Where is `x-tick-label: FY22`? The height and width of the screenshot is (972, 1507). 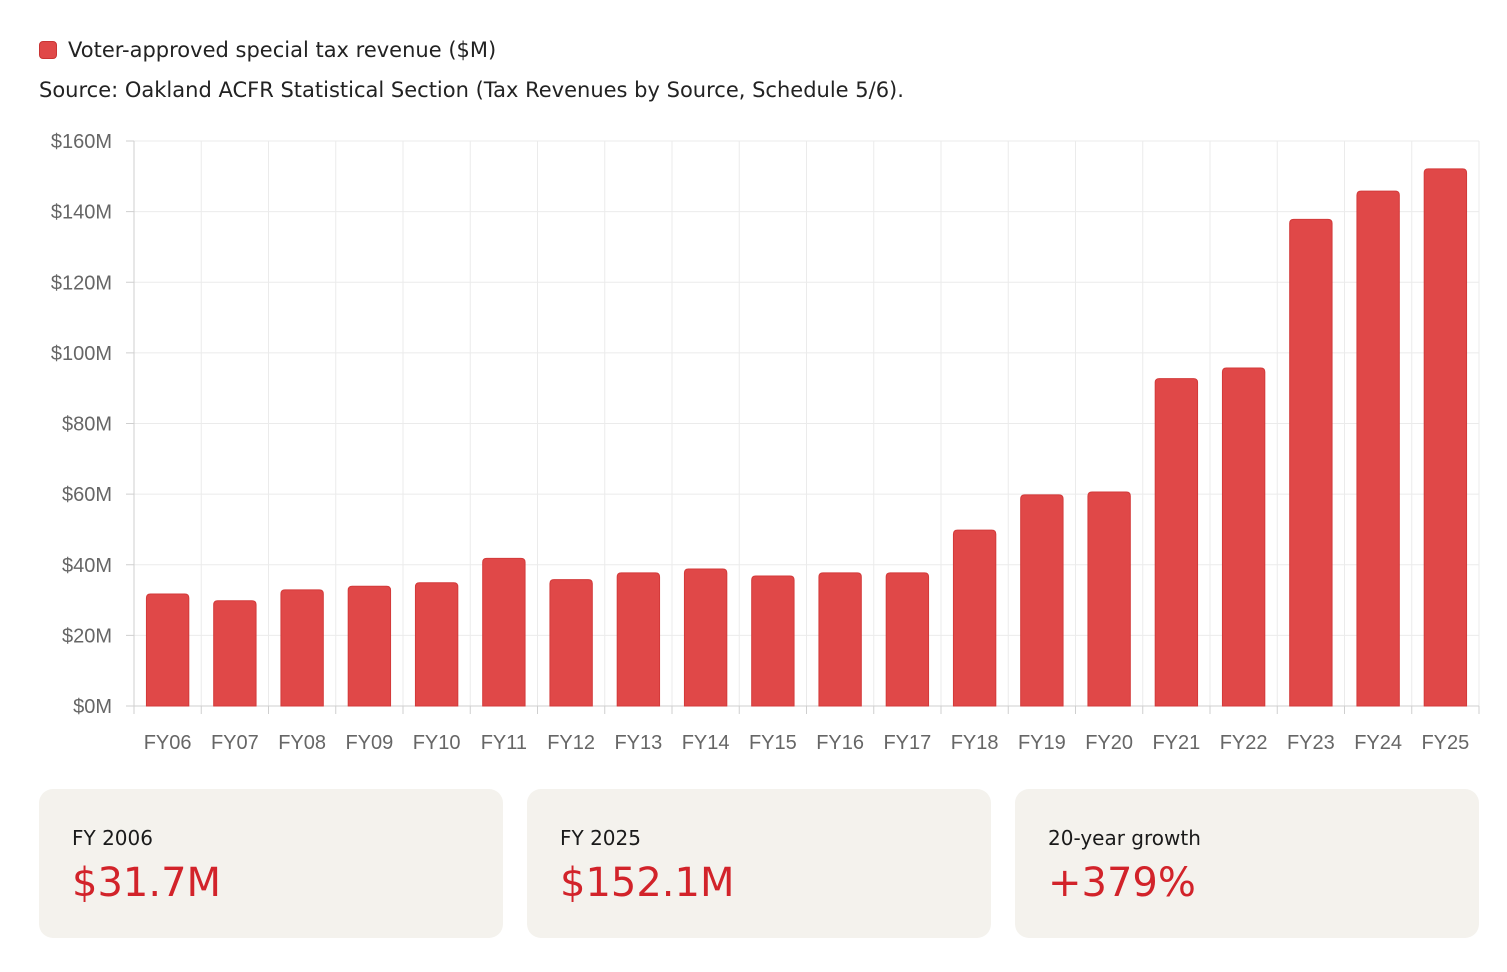
x-tick-label: FY22 is located at coordinates (1244, 743).